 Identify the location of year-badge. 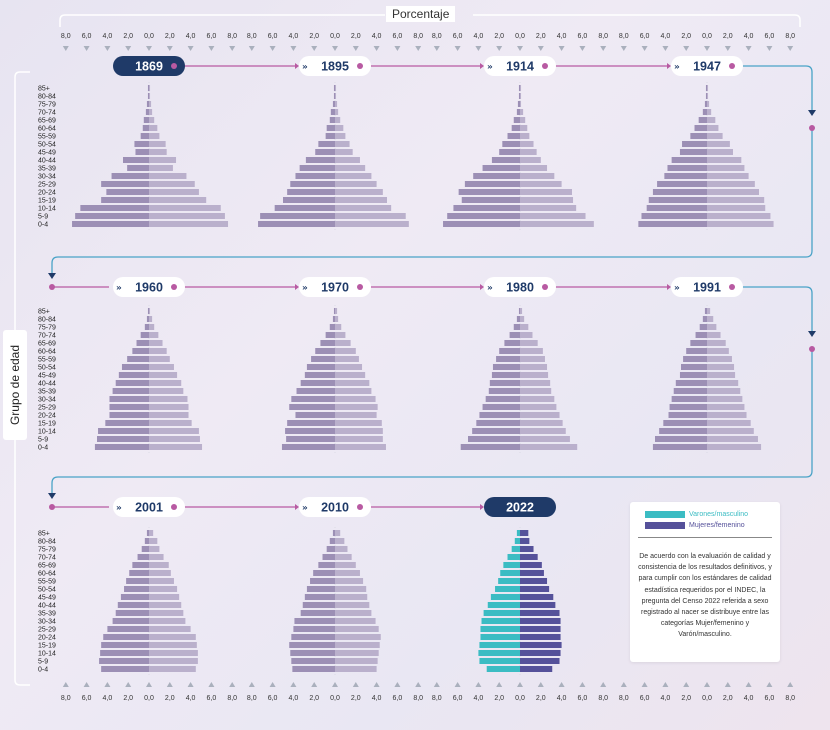
(149, 287).